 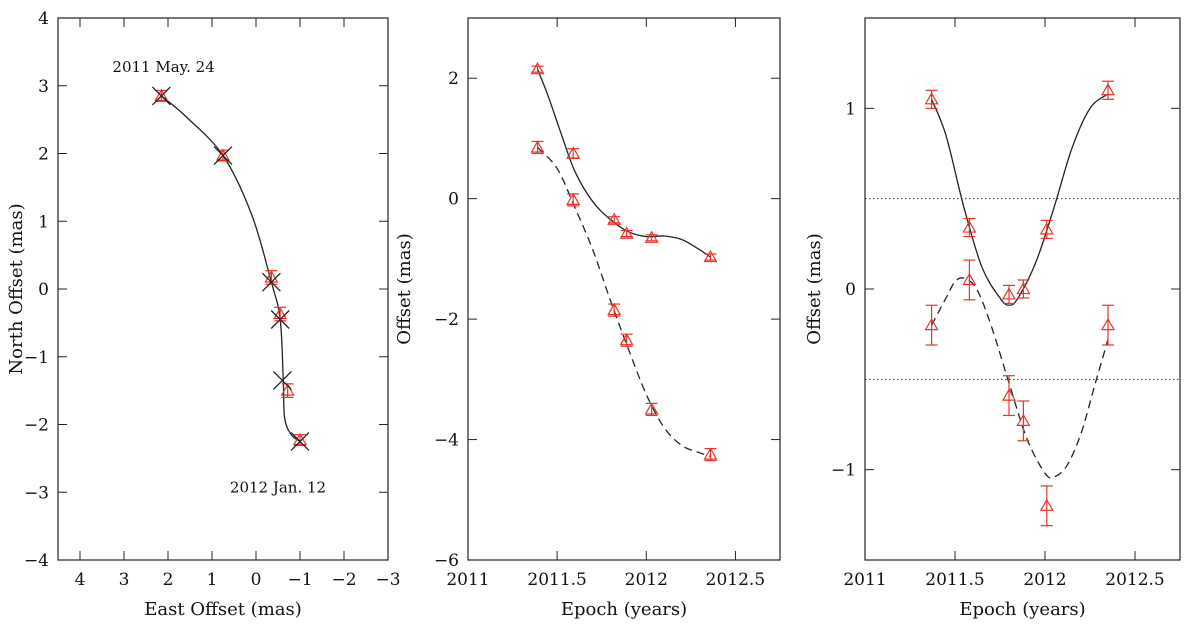 What do you see at coordinates (446, 561) in the screenshot?
I see `y-tick-label: −6` at bounding box center [446, 561].